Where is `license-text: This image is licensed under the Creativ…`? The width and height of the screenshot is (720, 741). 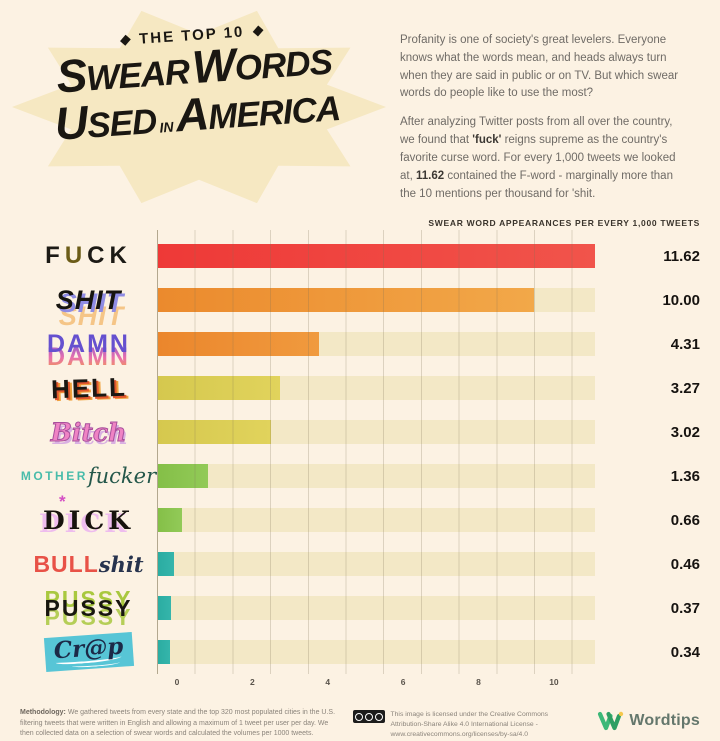 license-text: This image is licensed under the Creativ… is located at coordinates (469, 725).